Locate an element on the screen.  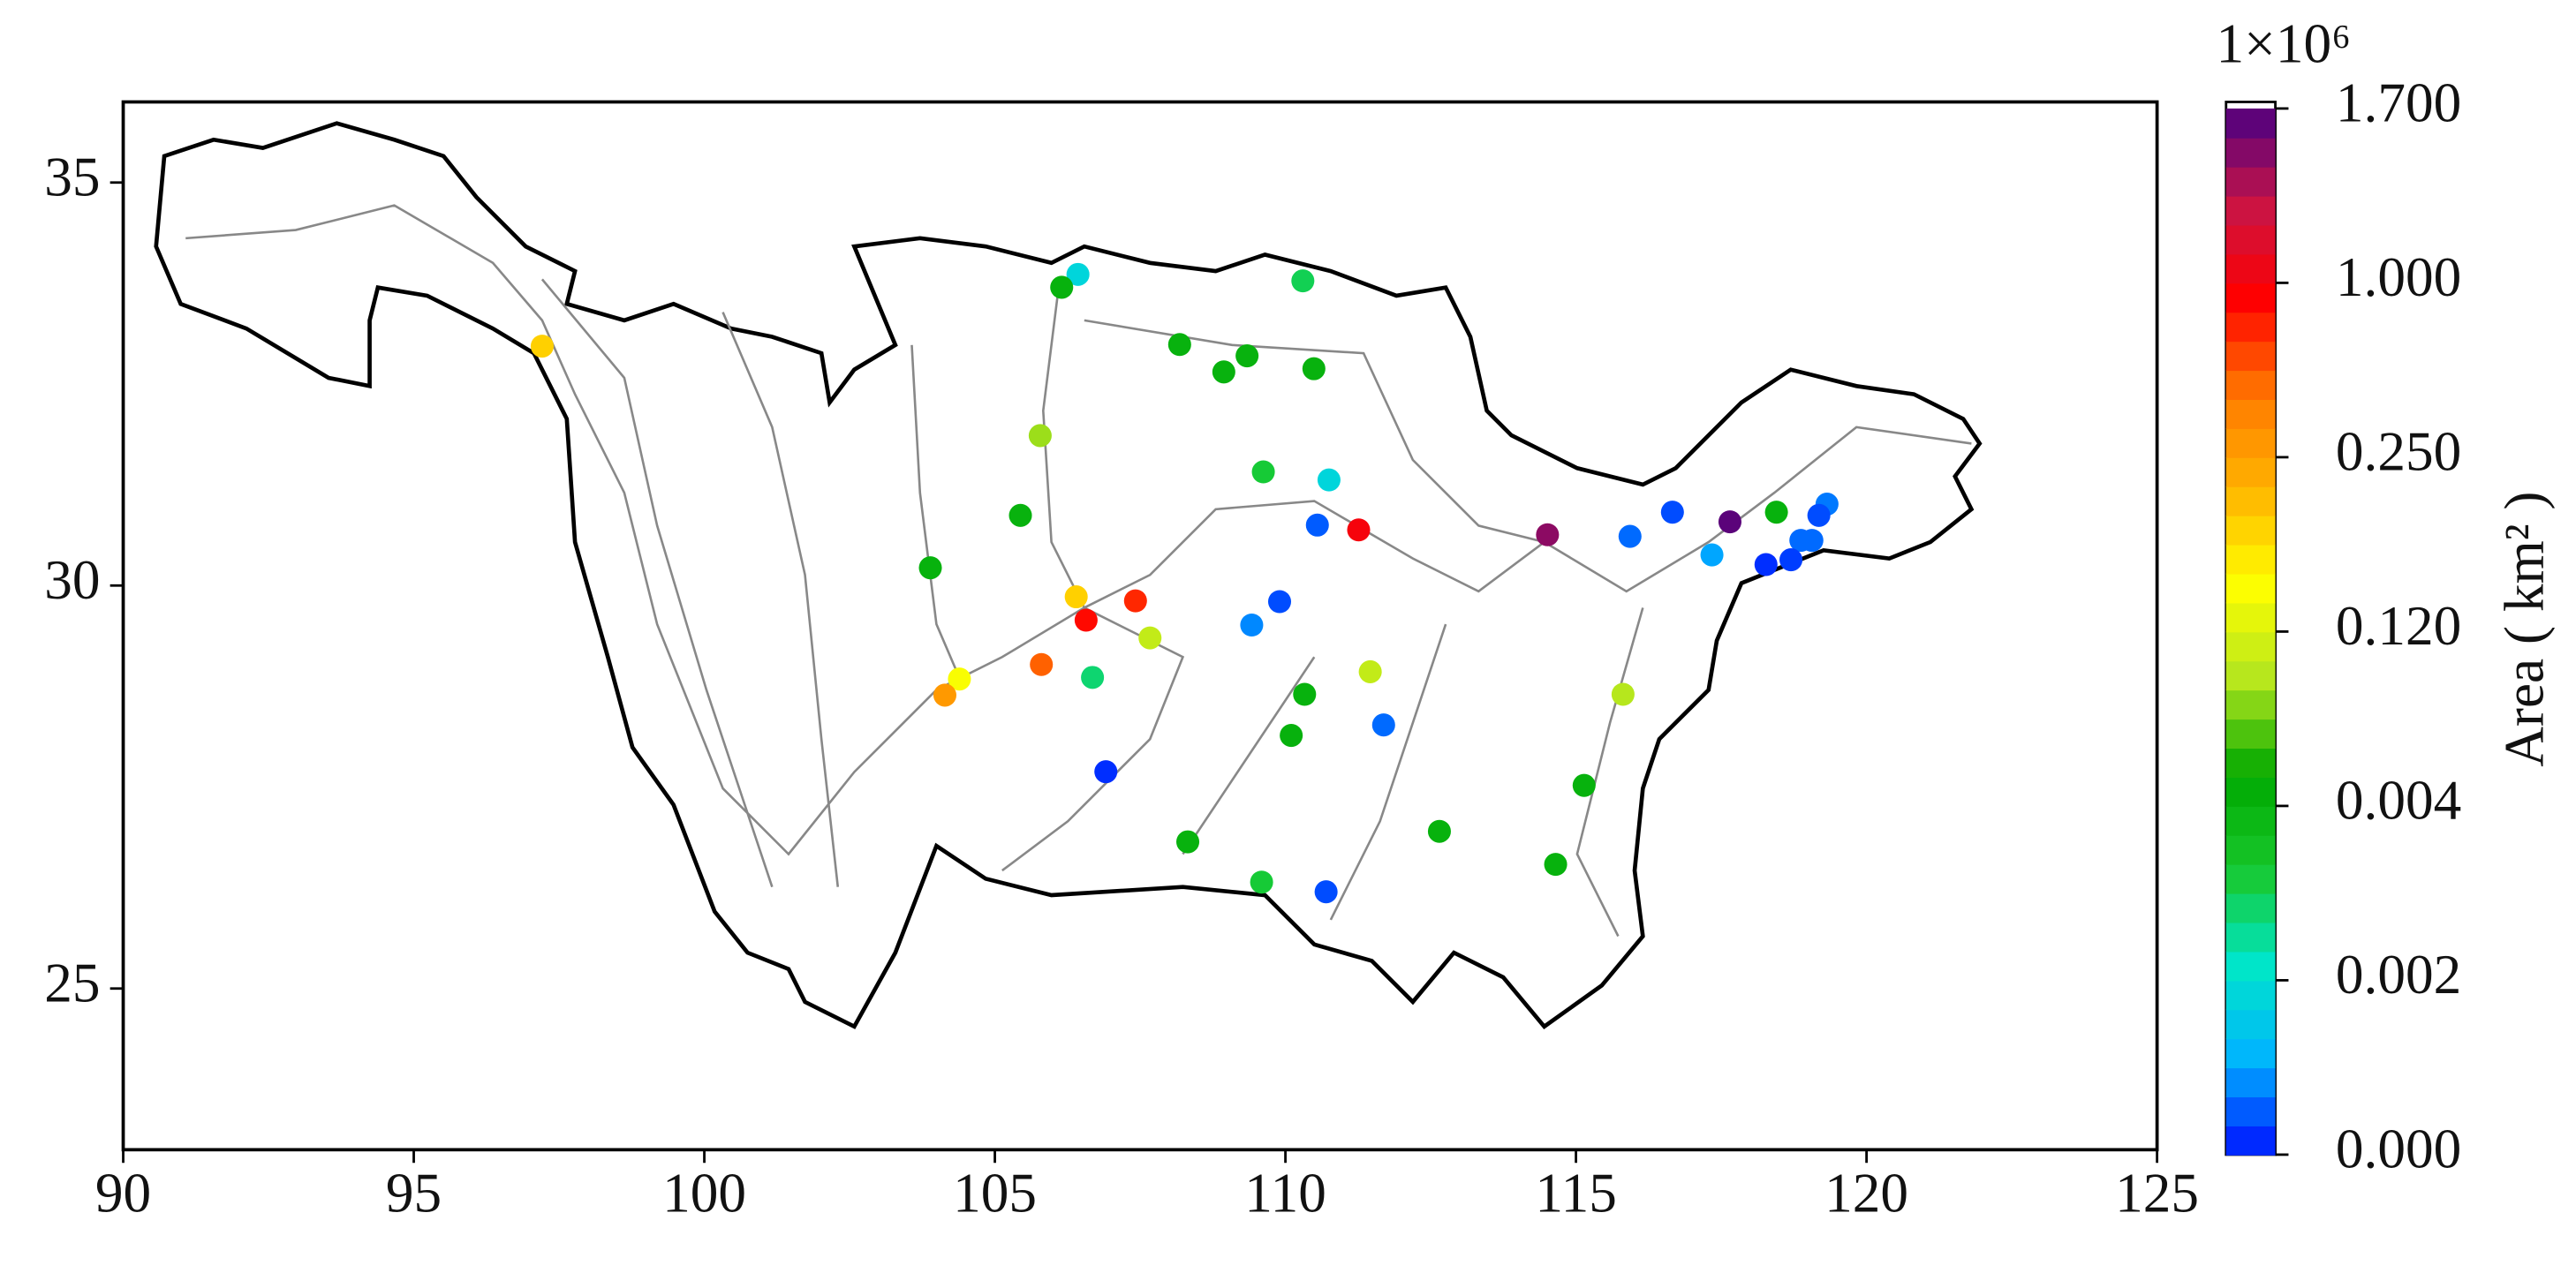
y-tick-label: 35 is located at coordinates (72, 176).